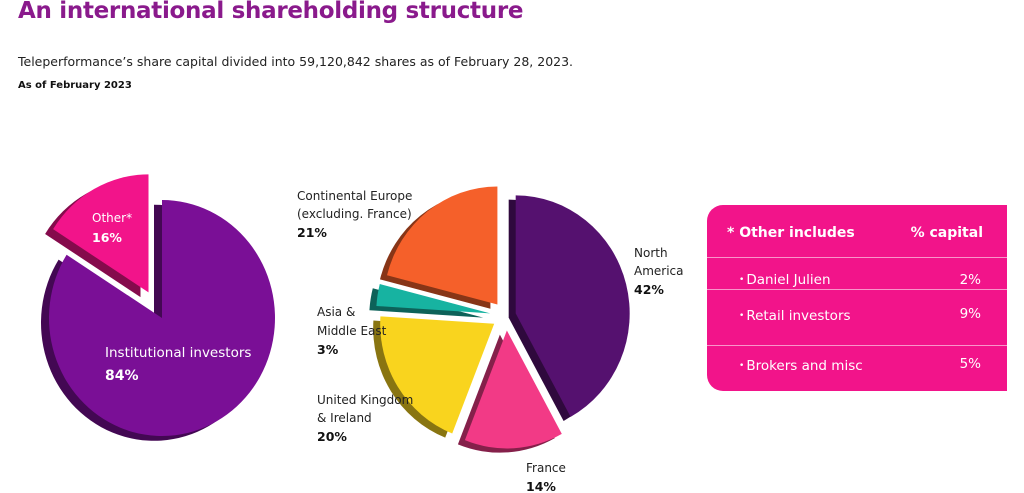 This screenshot has width=1024, height=493. Describe the element at coordinates (365, 400) in the screenshot. I see `label-uk-line1: United Kingdom` at that location.